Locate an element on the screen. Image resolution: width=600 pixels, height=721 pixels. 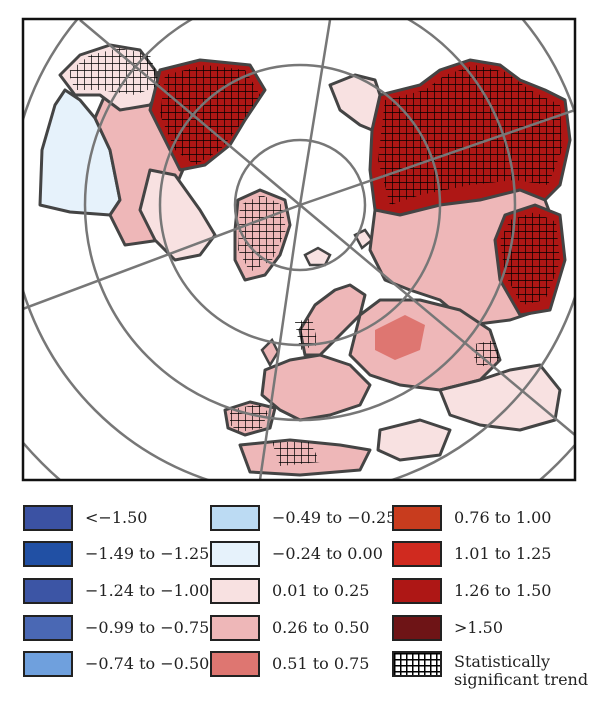
legend-label: 1.26 to 1.50 is located at coordinates (503, 590).